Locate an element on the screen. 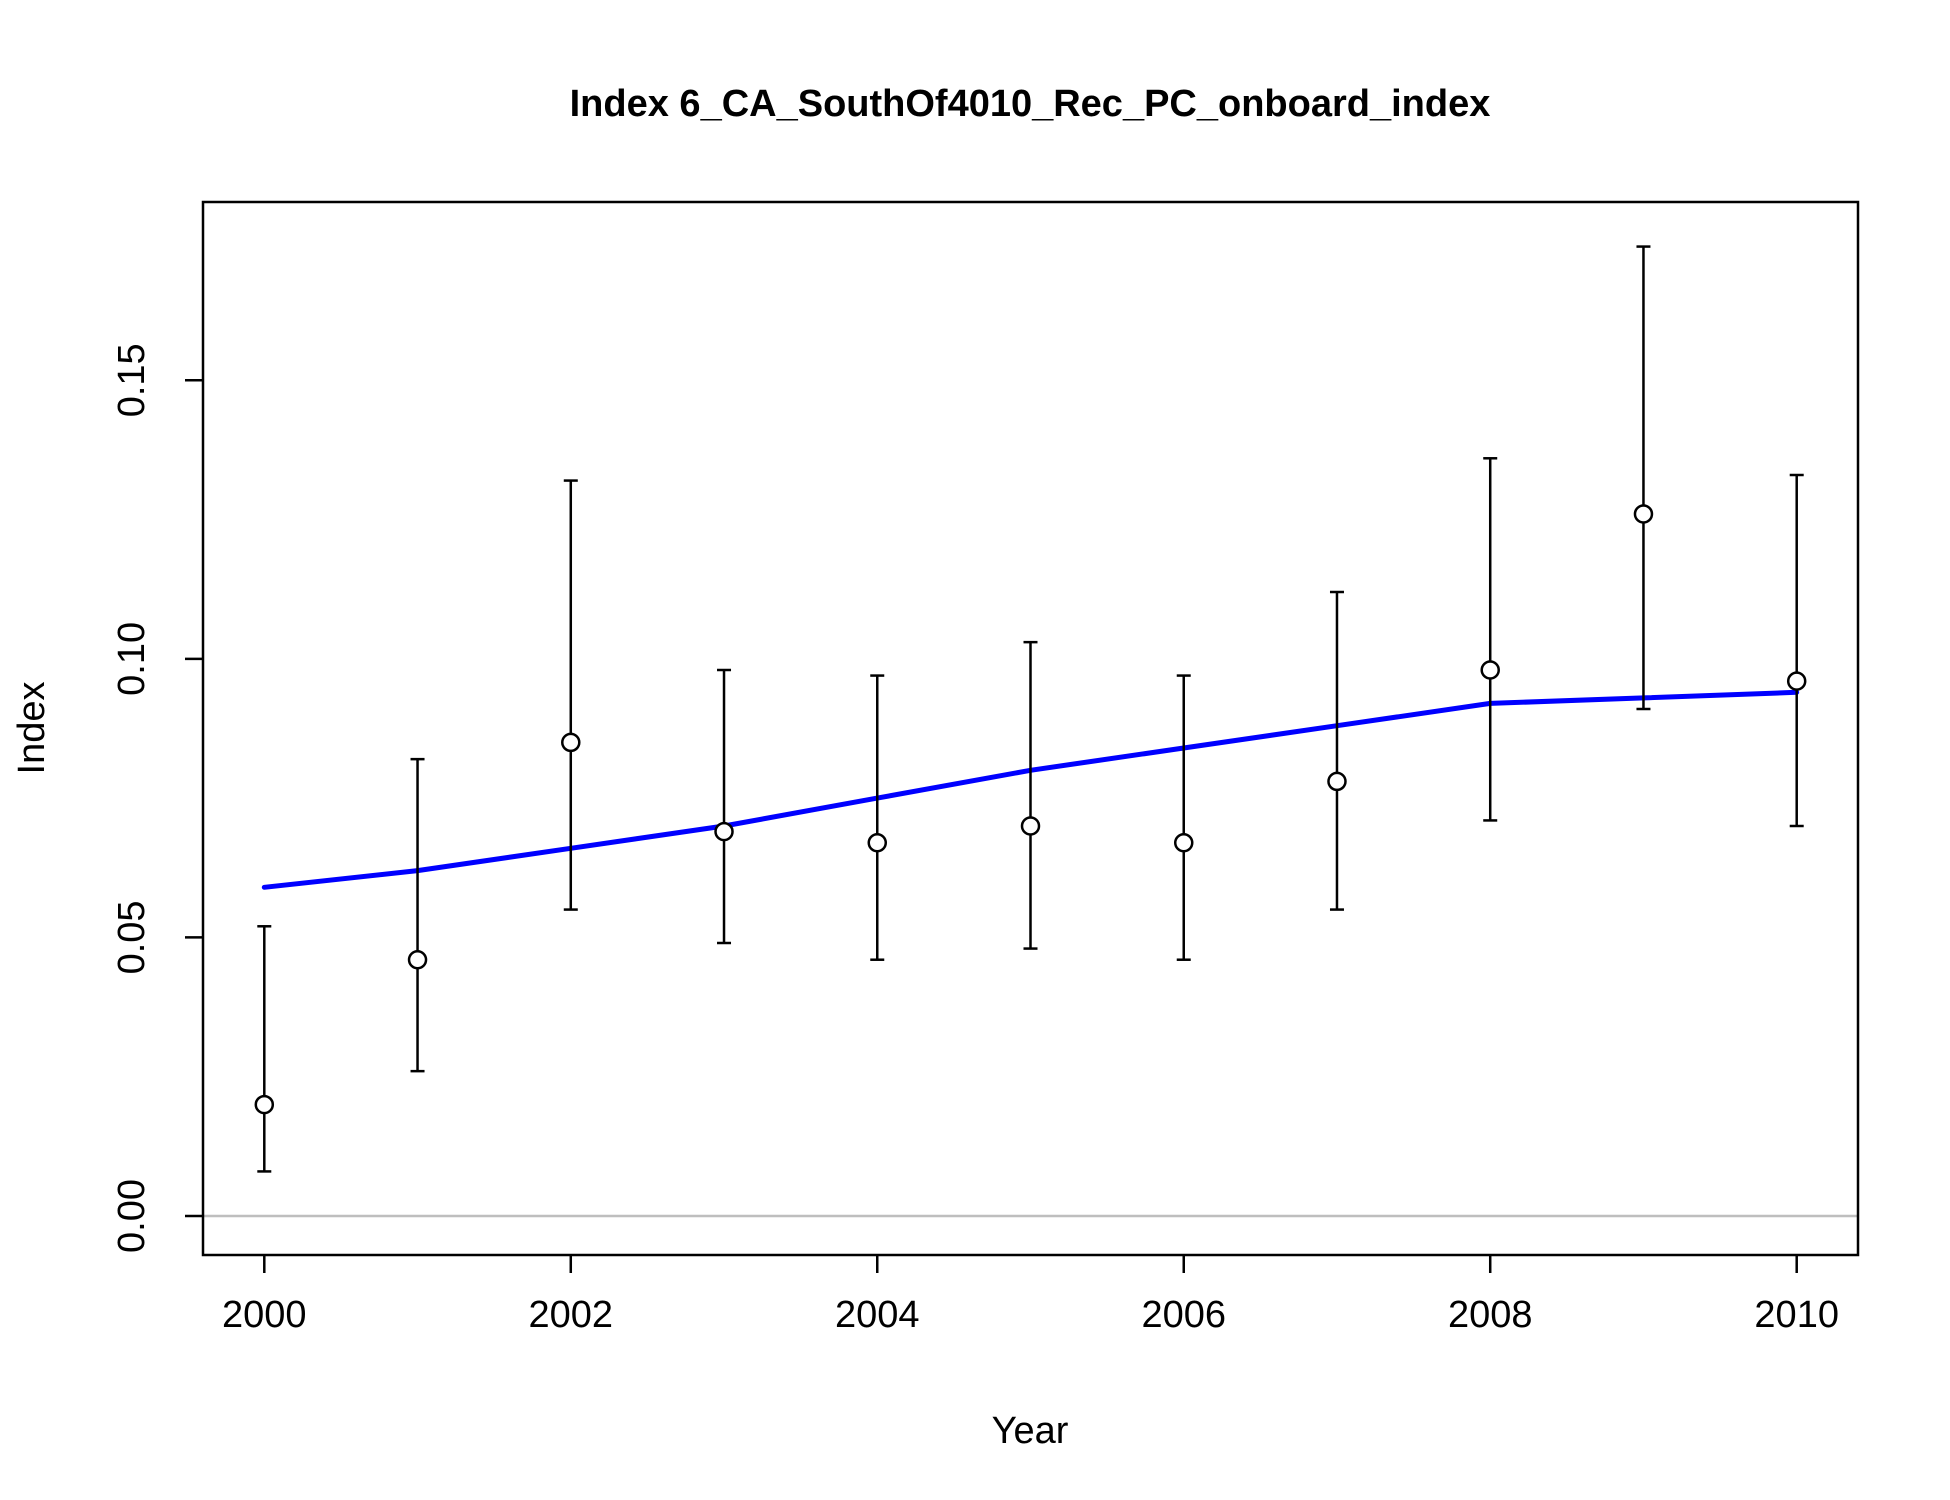  y-tick-label: 0.10 is located at coordinates (132, 659).